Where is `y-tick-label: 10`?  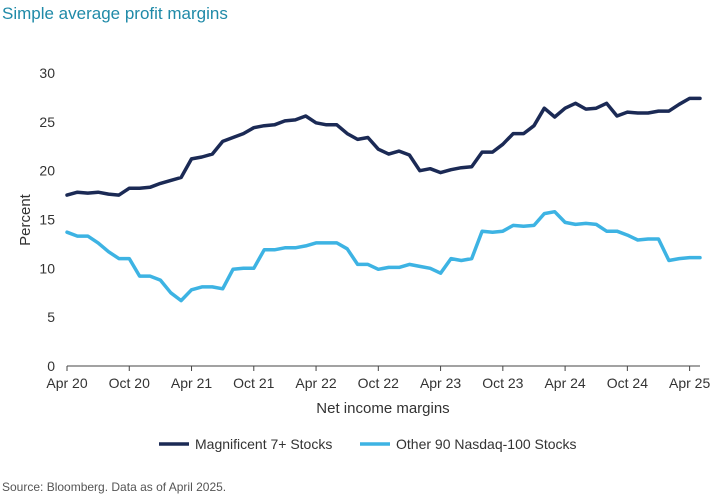
y-tick-label: 10 is located at coordinates (47, 268).